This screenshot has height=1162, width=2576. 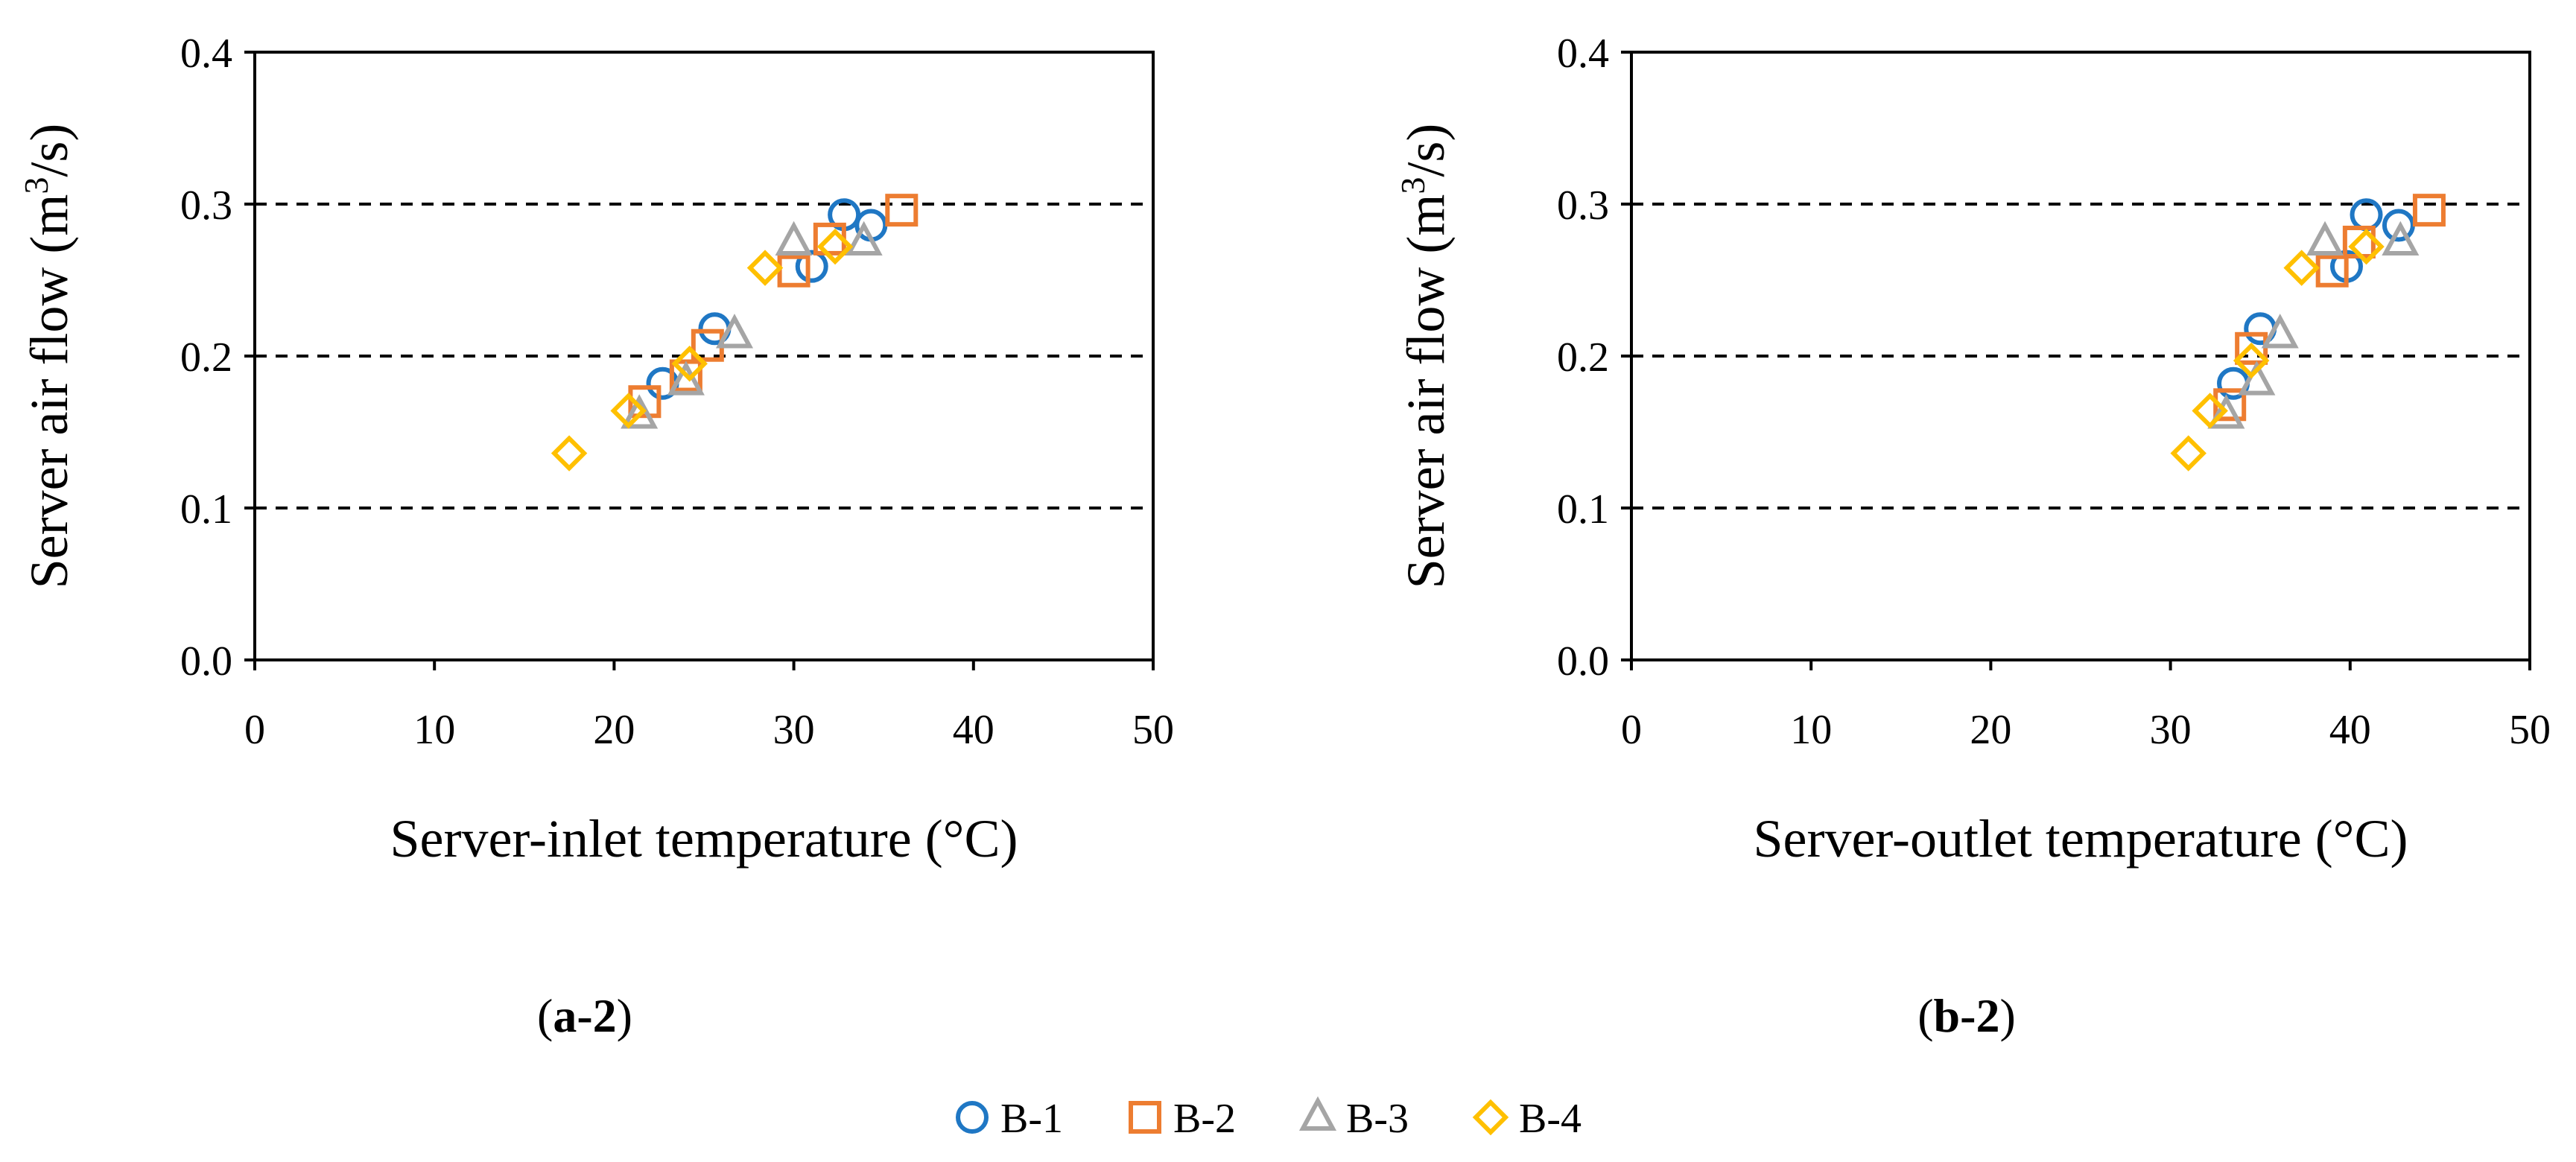 I want to click on x-axis-label: Server-outlet temperature (°C), so click(x=2081, y=839).